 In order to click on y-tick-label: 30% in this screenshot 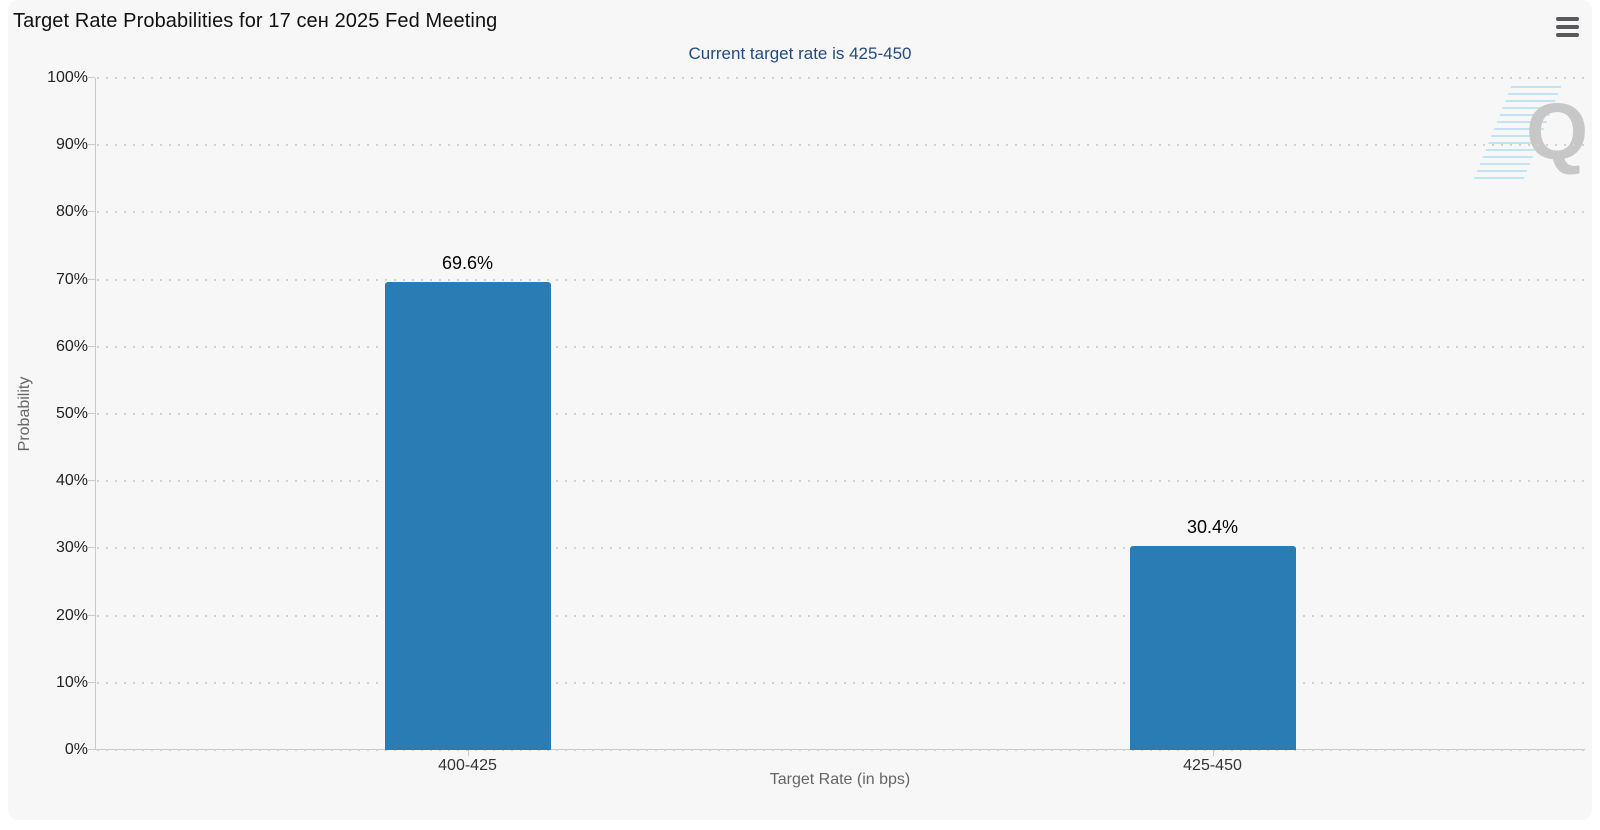, I will do `click(71, 548)`.